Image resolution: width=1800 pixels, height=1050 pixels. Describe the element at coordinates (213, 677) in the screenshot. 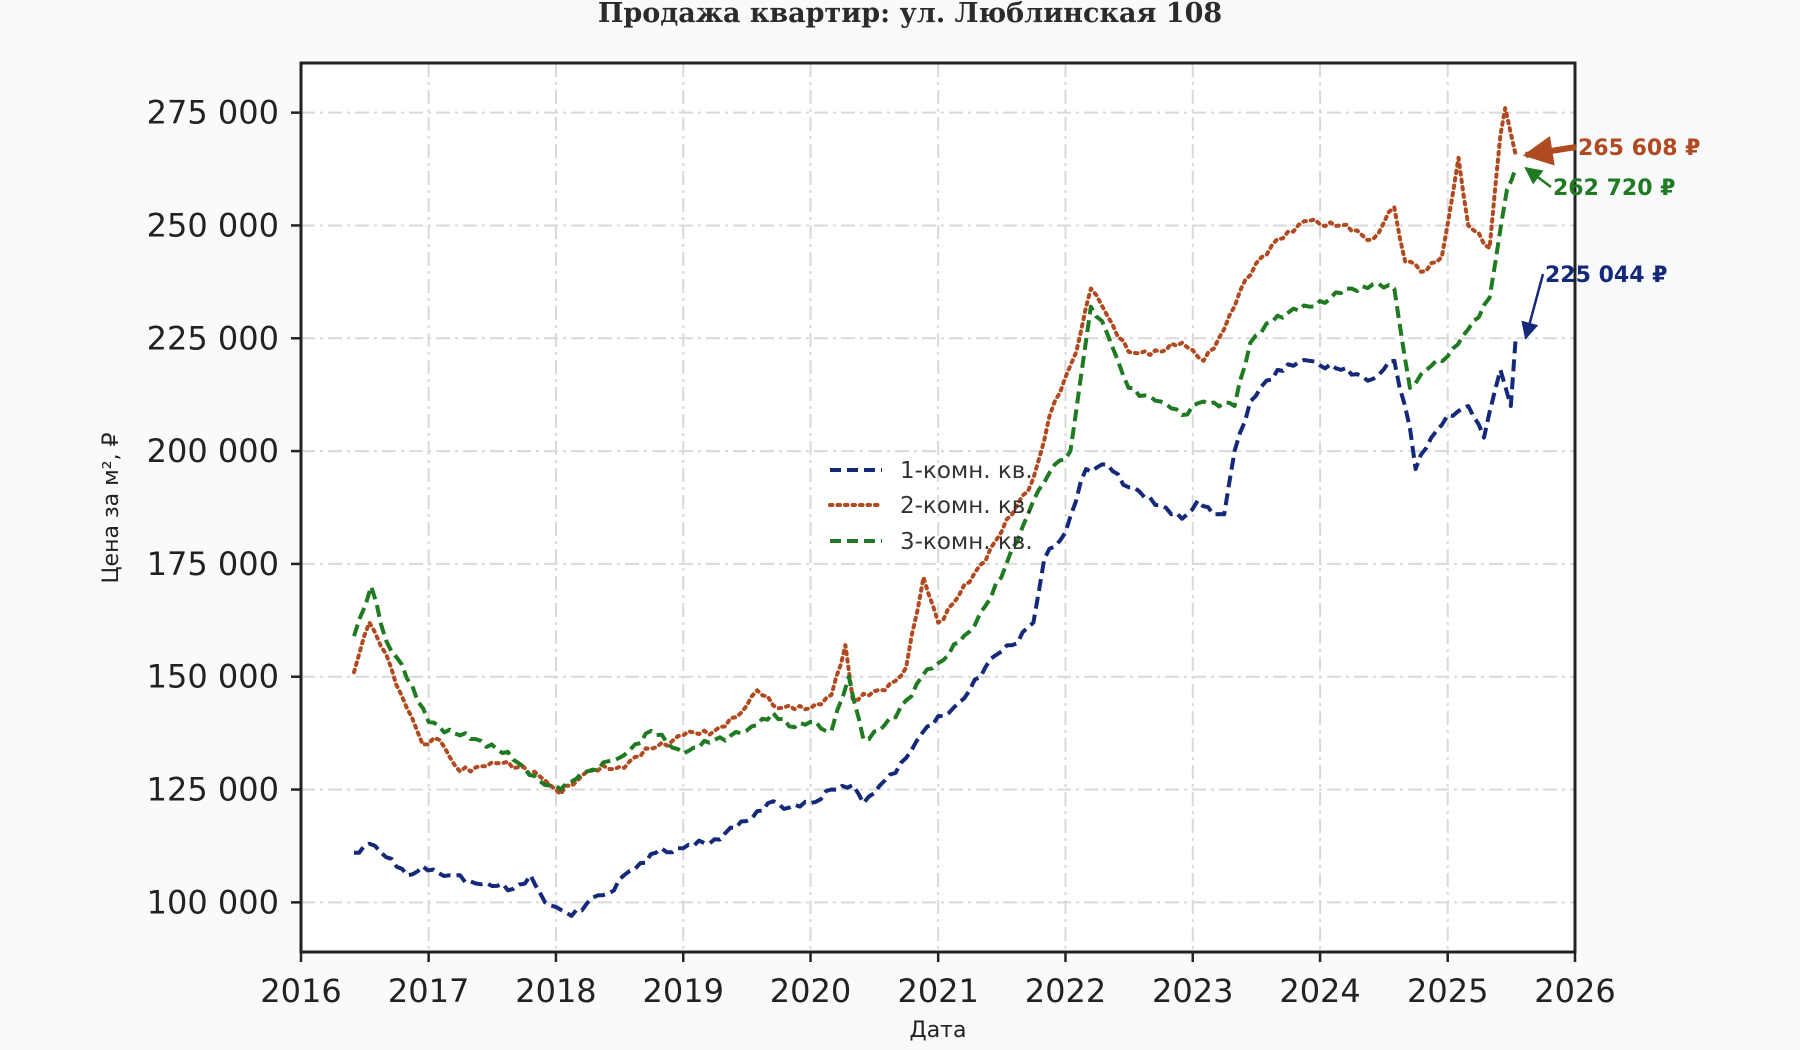

I see `y-tick-label: 150 000` at that location.